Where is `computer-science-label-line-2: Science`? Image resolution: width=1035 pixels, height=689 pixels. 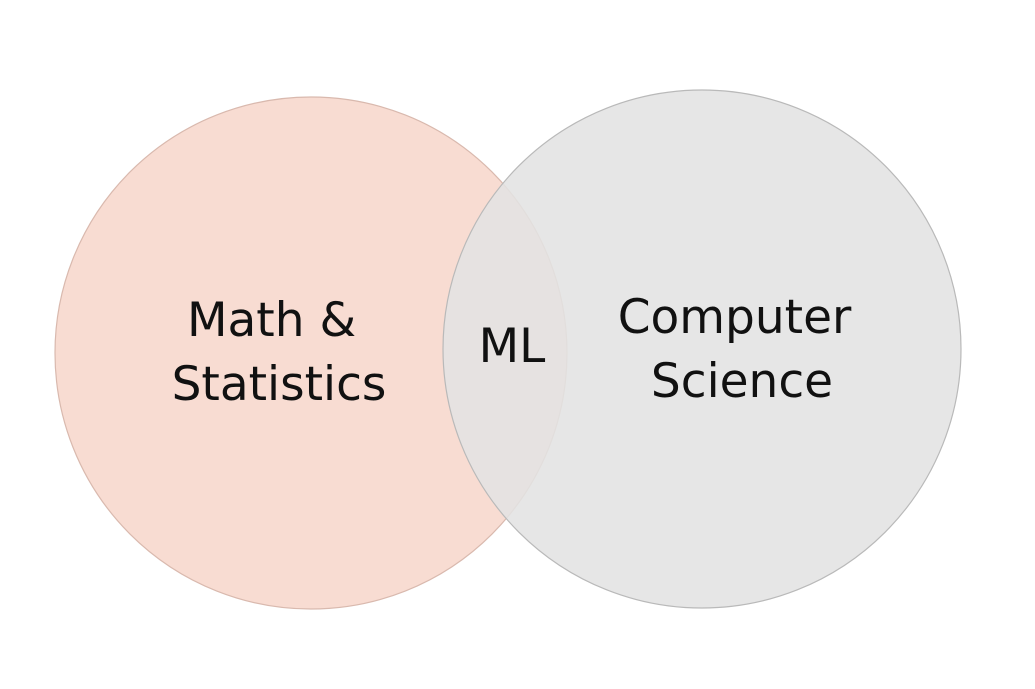
computer-science-label-line-2: Science is located at coordinates (742, 381).